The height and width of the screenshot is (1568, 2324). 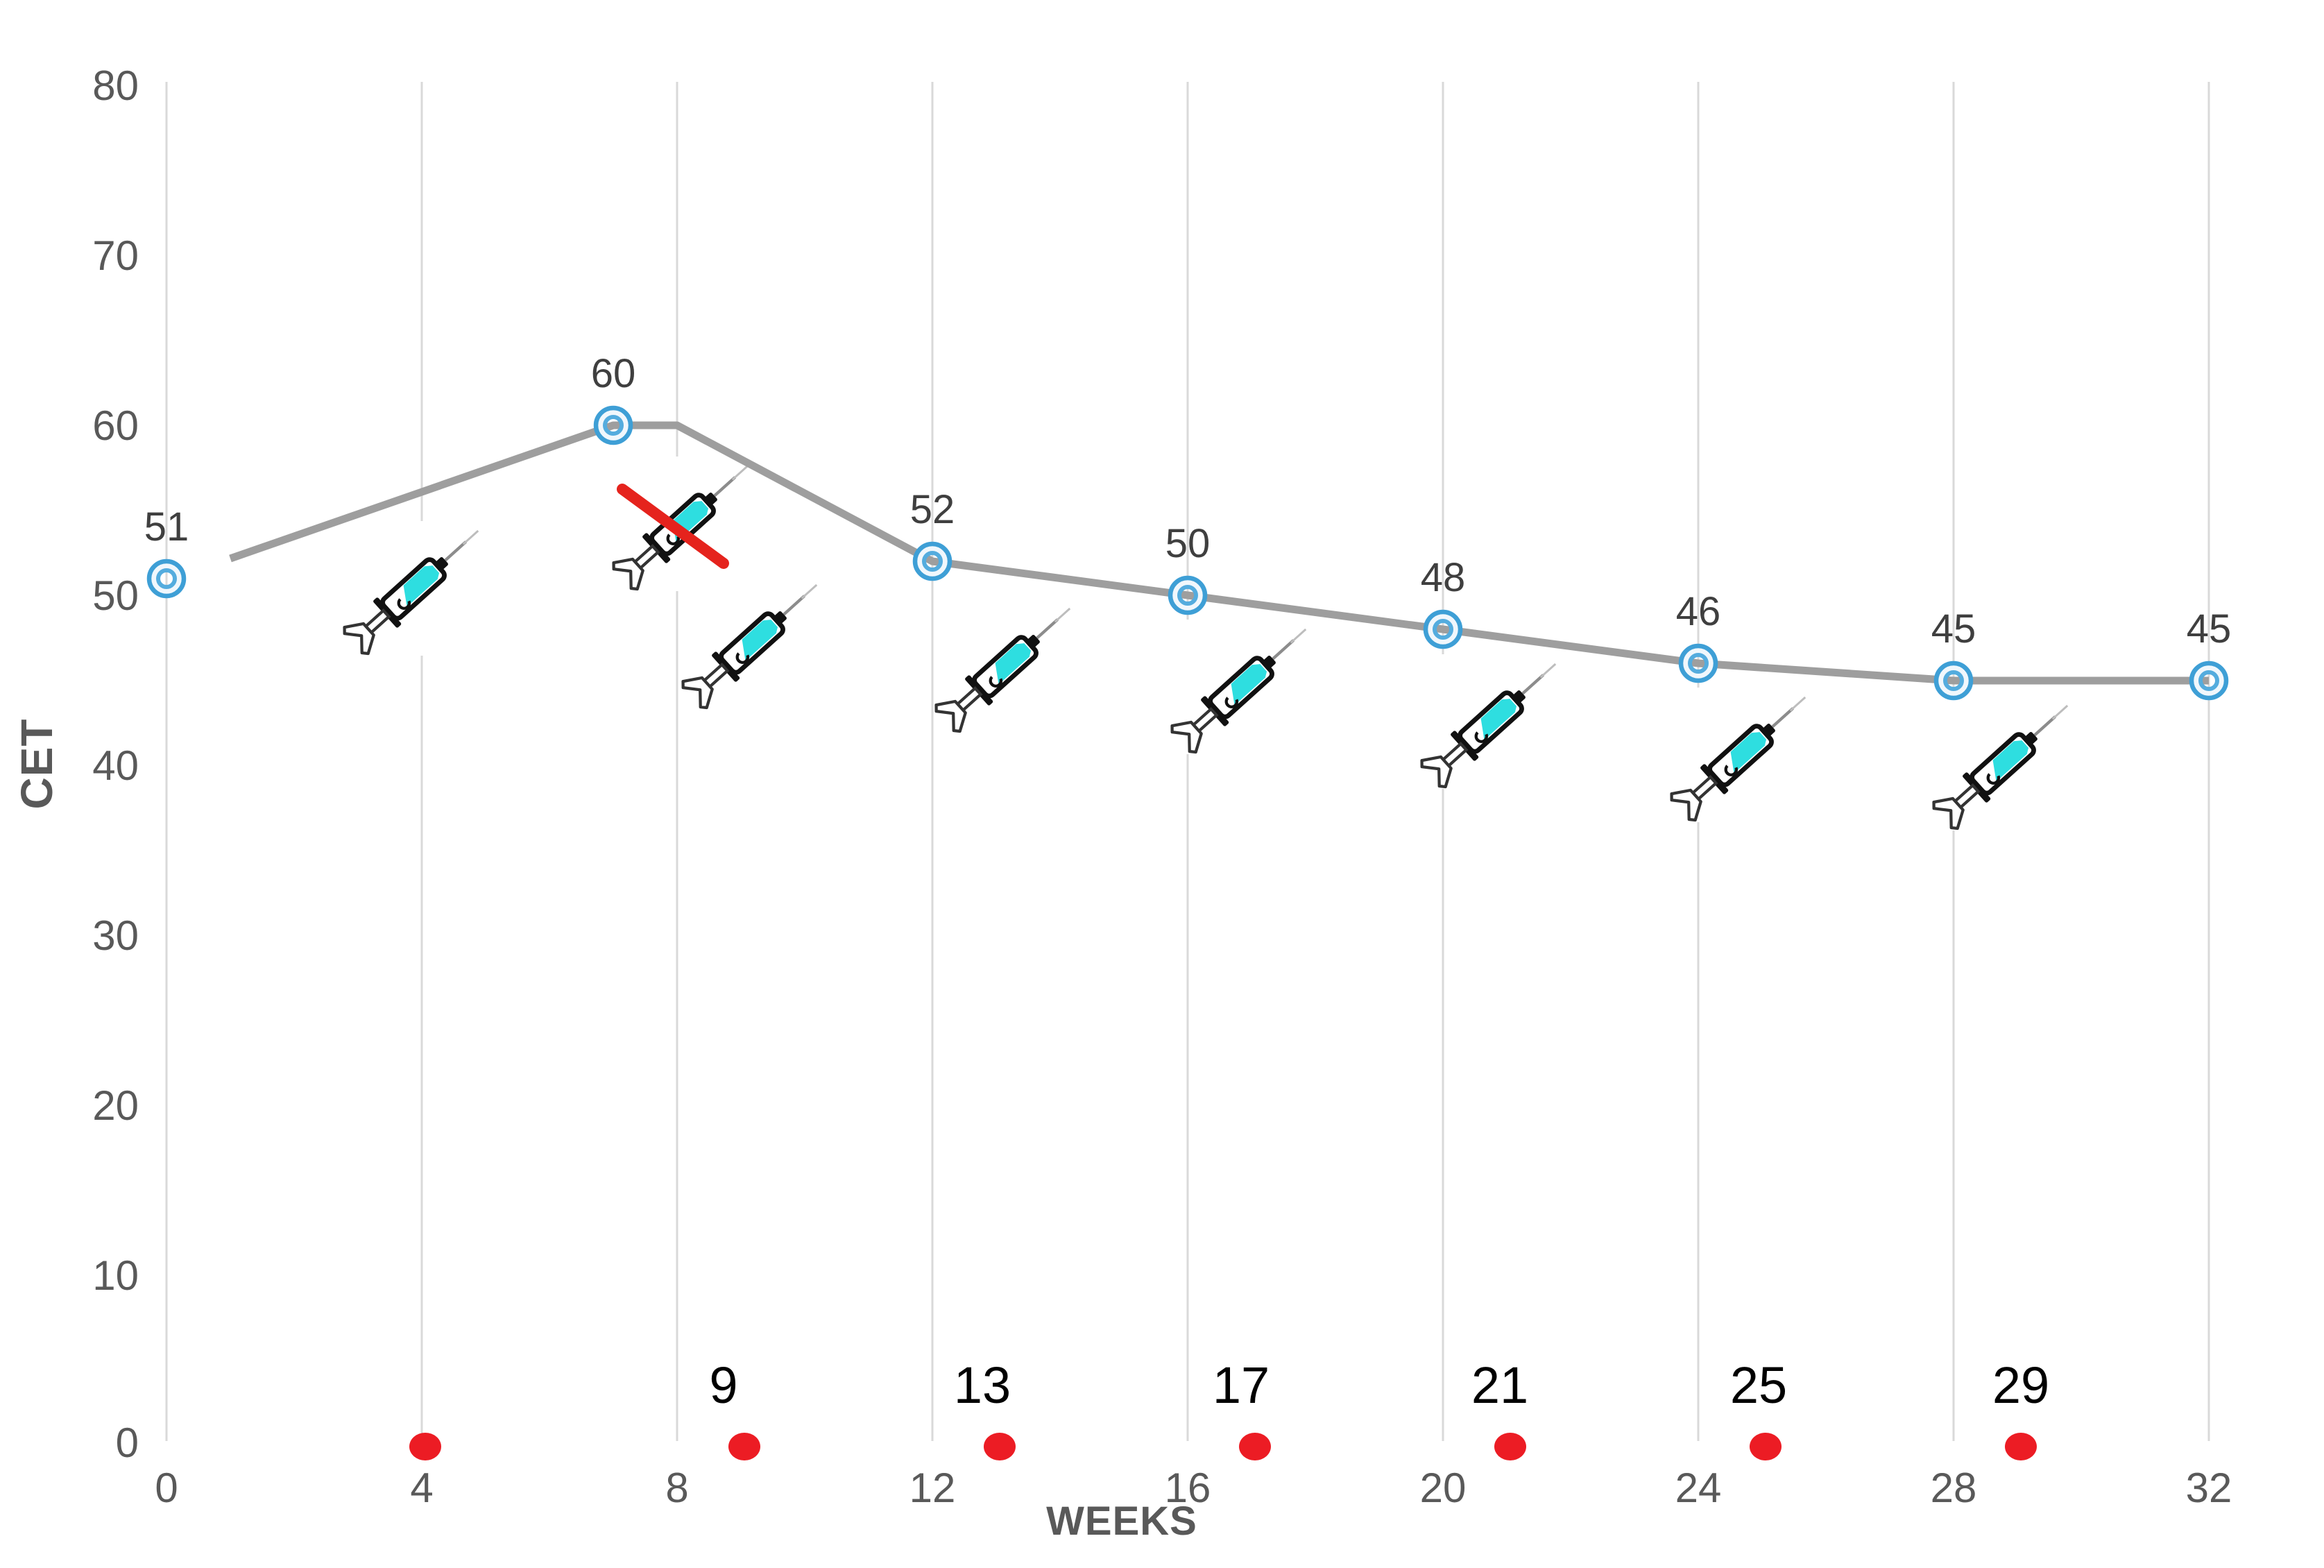 What do you see at coordinates (932, 509) in the screenshot?
I see `data-point-label: 52` at bounding box center [932, 509].